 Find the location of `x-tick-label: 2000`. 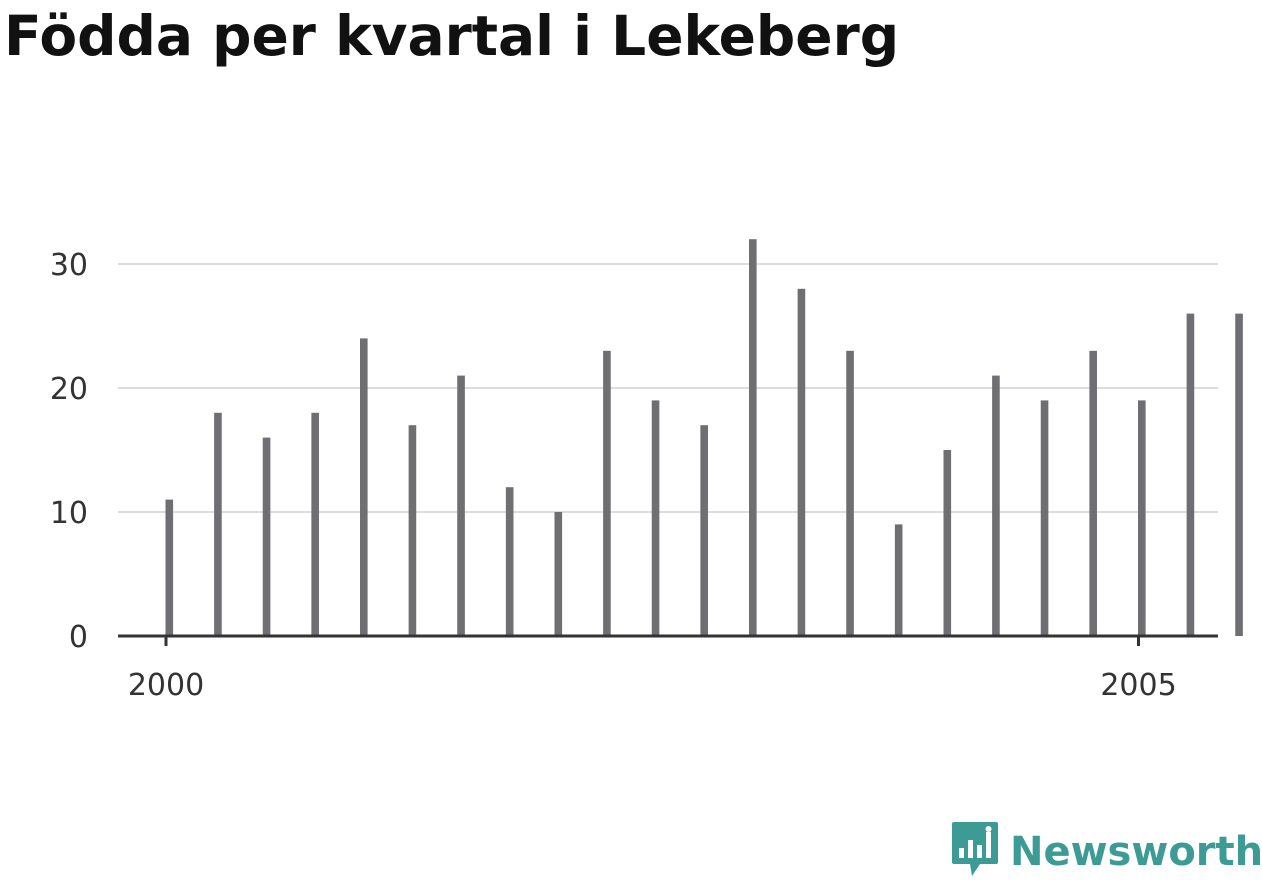

x-tick-label: 2000 is located at coordinates (166, 685).